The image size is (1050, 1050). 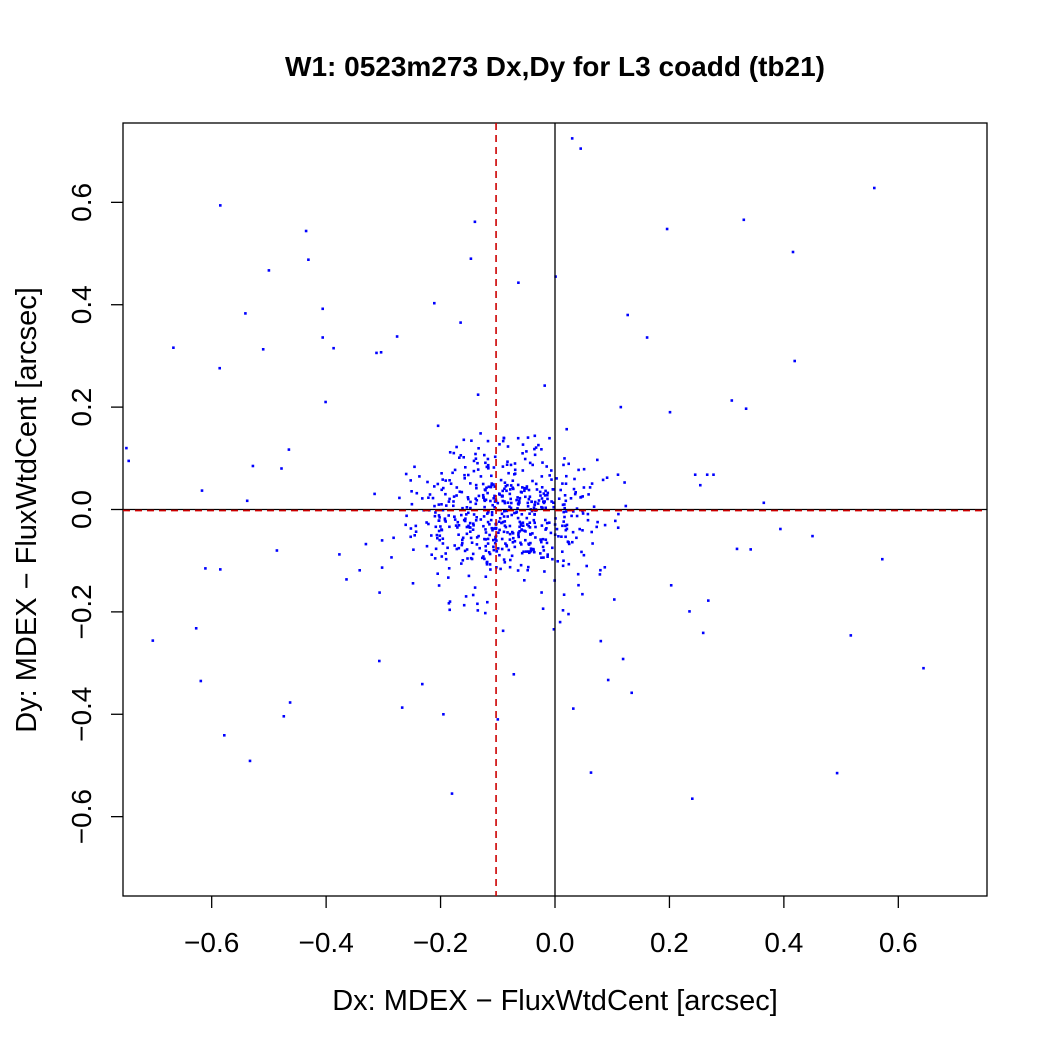 I want to click on x-tick-label: −0.2, so click(x=440, y=942).